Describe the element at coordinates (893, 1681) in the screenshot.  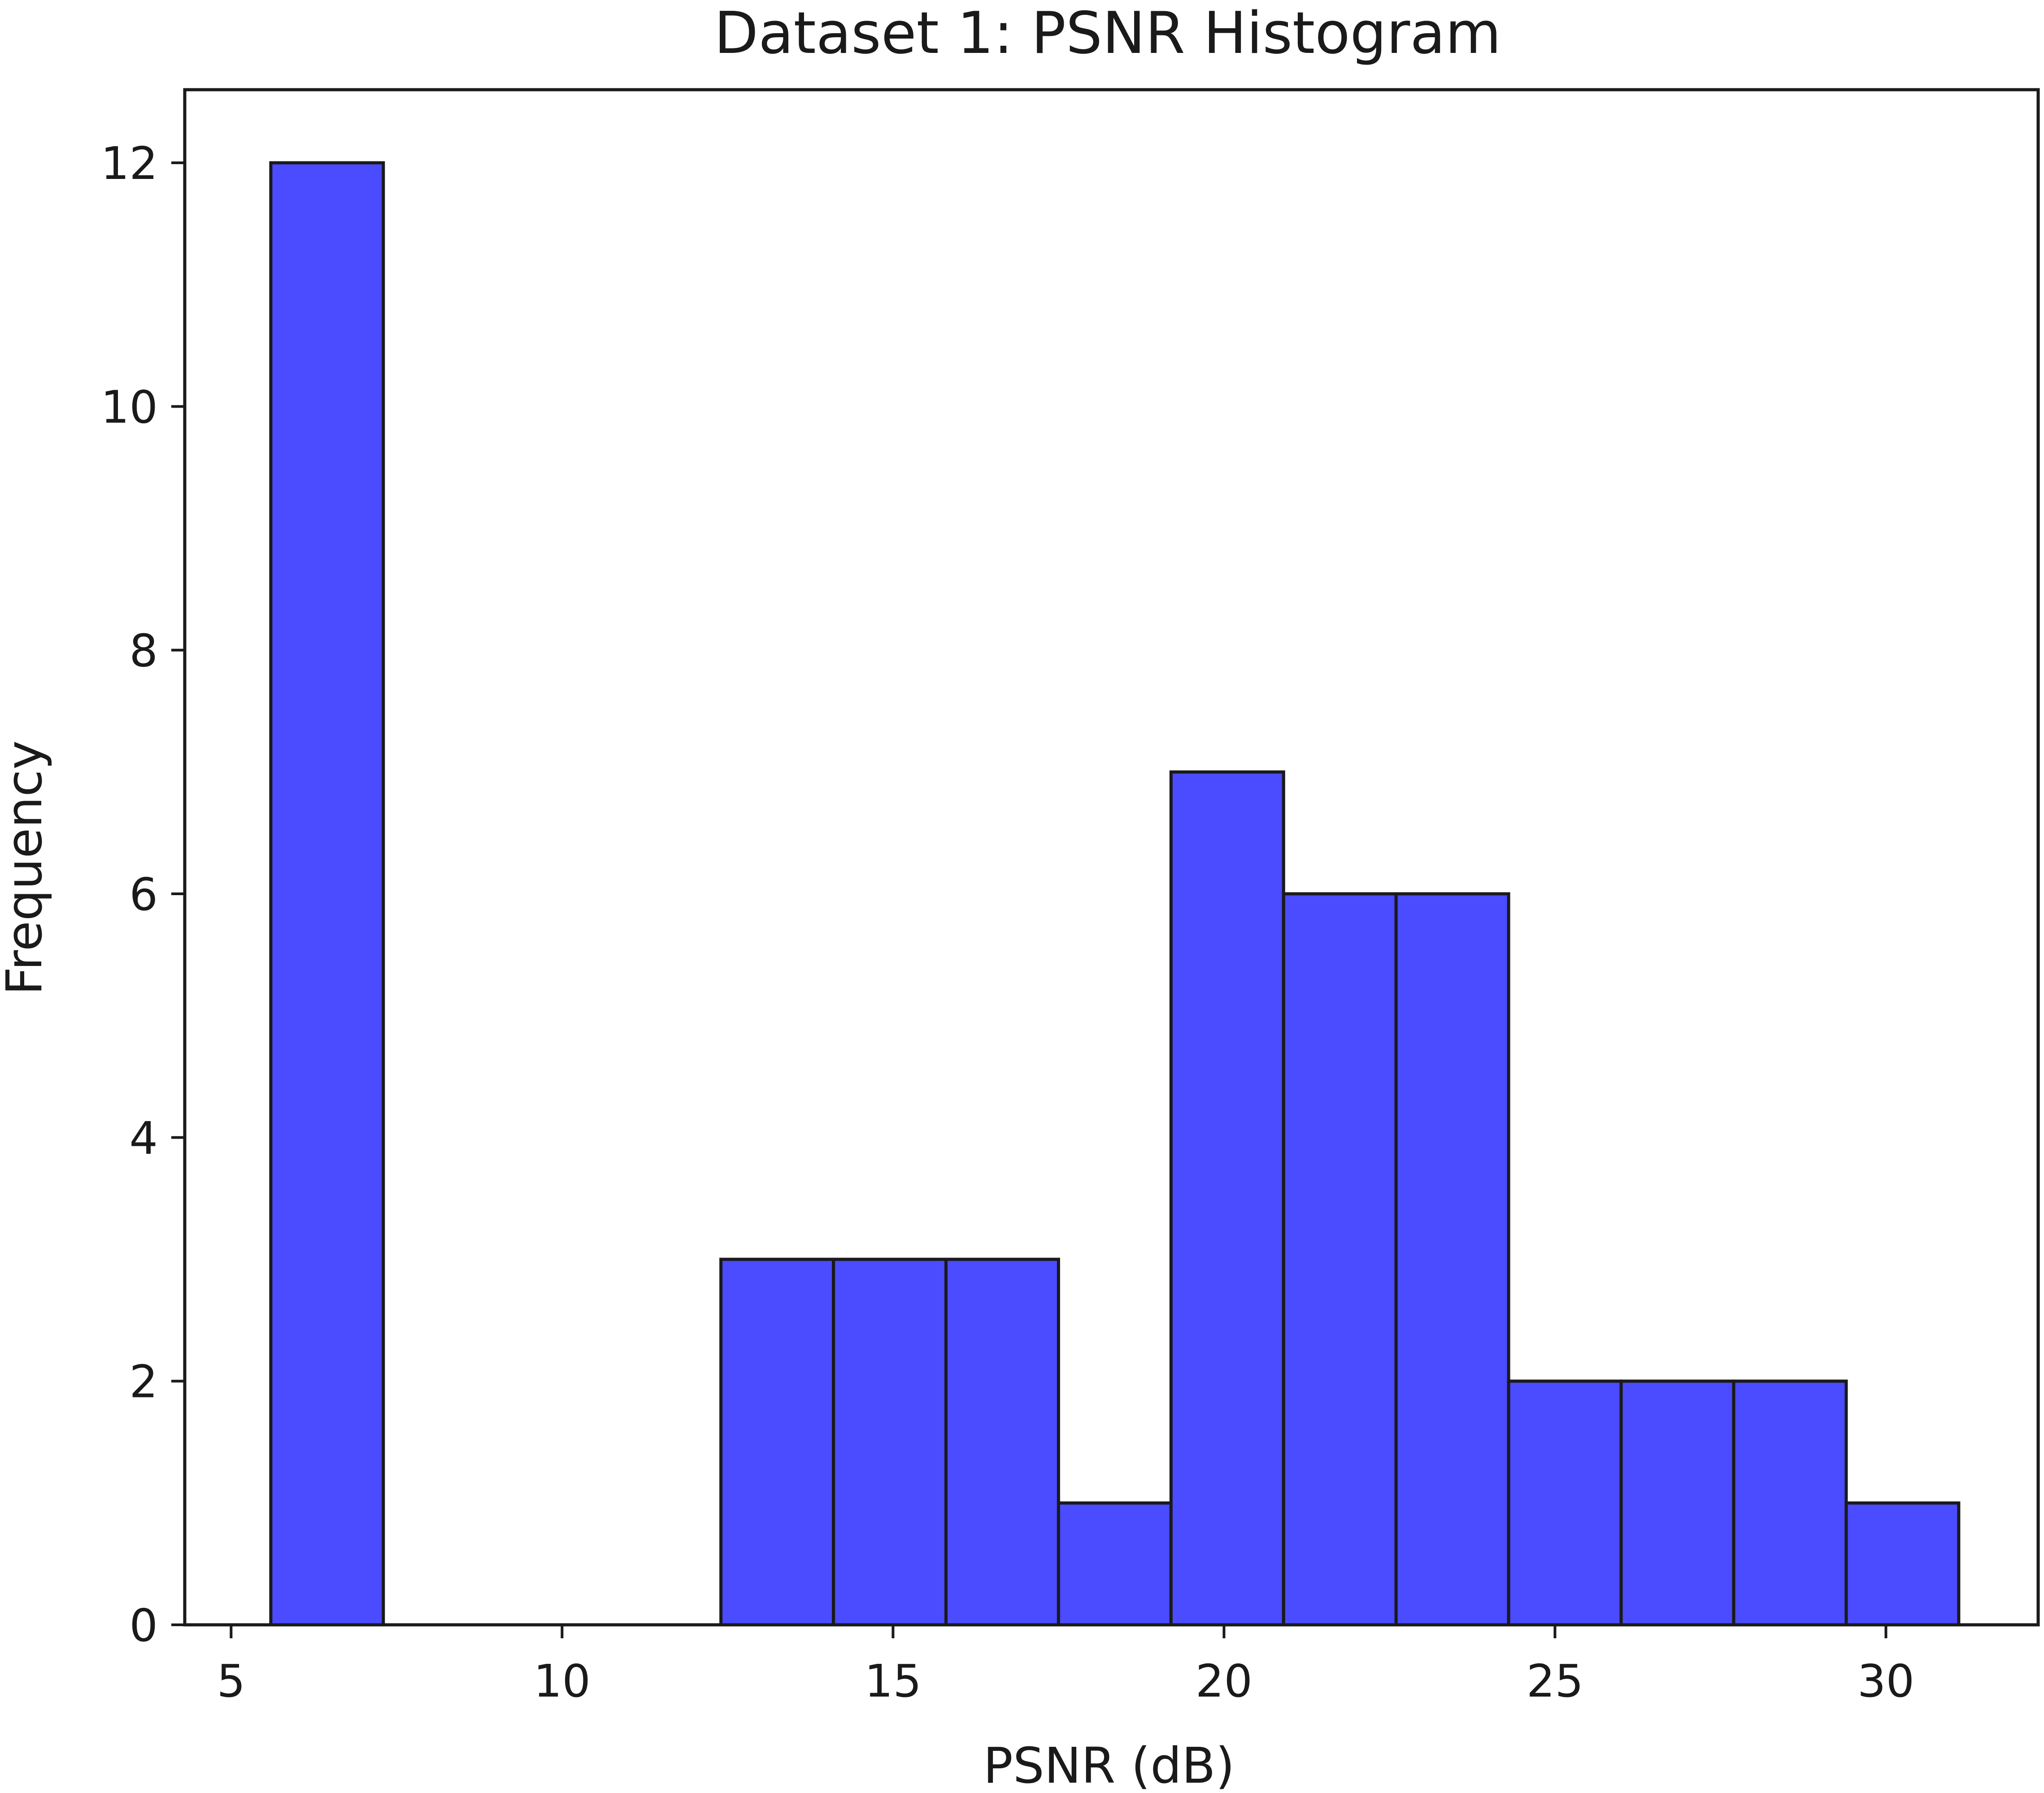
I see `x-tick-label-2: 15` at that location.